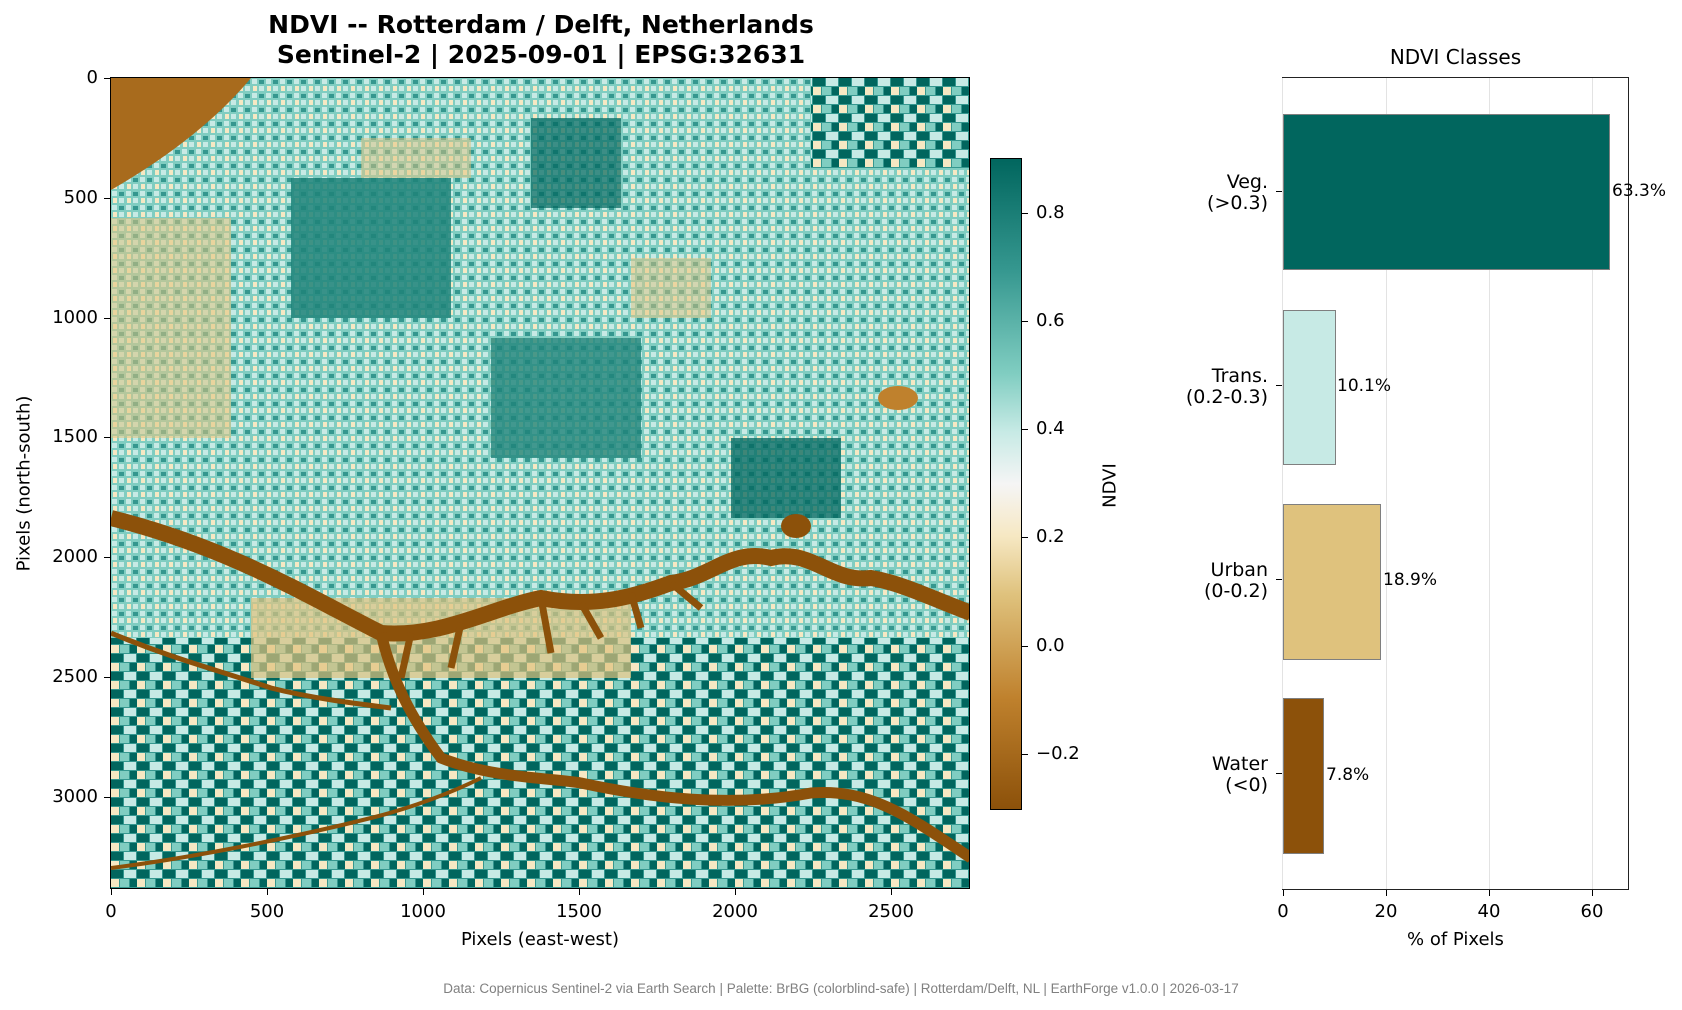  I want to click on bar-x-tick-label: 0, so click(1283, 911).